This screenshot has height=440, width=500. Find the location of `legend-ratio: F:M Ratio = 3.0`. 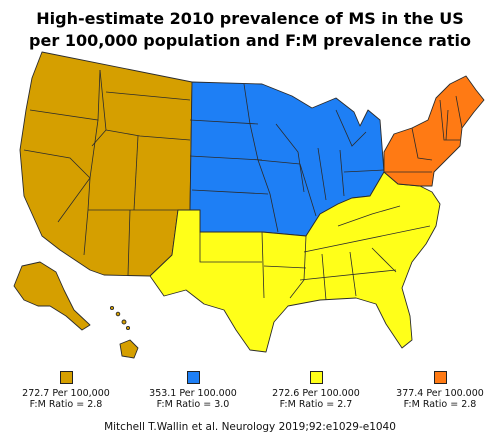

legend-ratio: F:M Ratio = 3.0 is located at coordinates (193, 404).